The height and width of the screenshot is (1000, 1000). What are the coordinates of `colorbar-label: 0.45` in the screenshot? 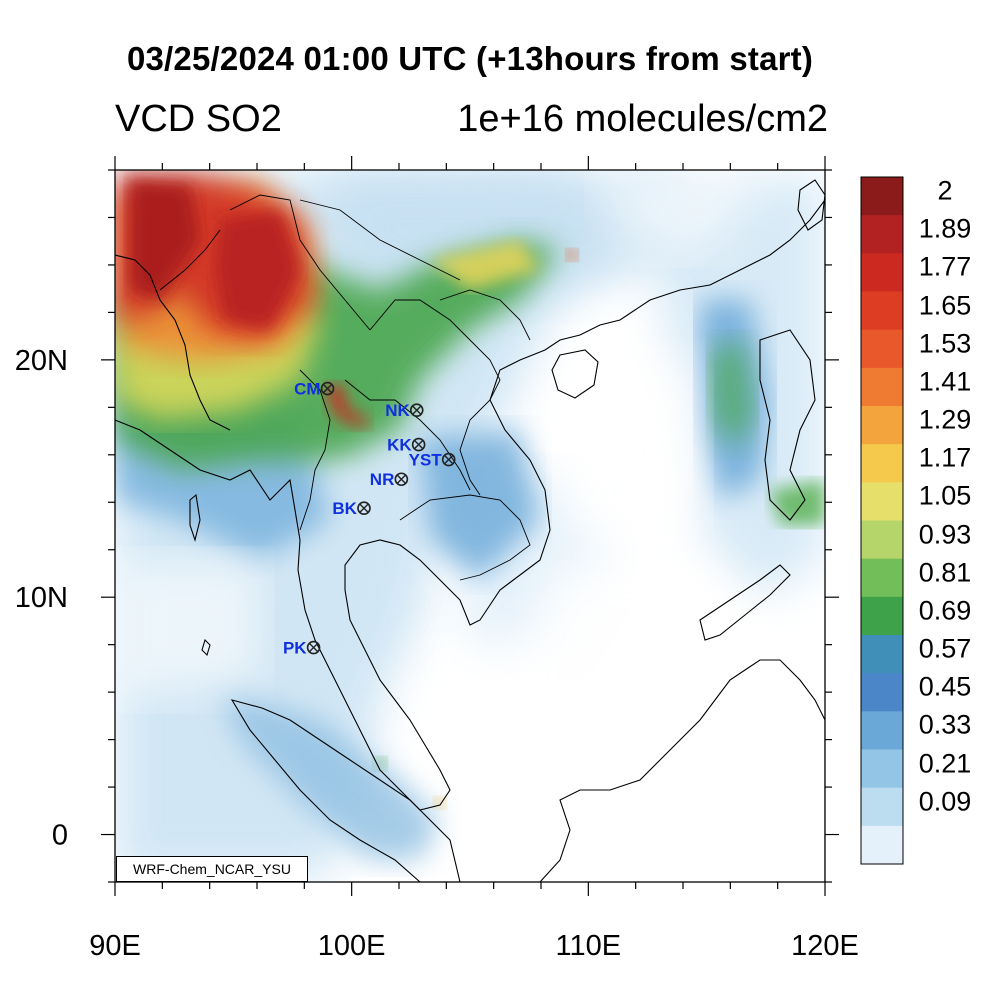 It's located at (945, 686).